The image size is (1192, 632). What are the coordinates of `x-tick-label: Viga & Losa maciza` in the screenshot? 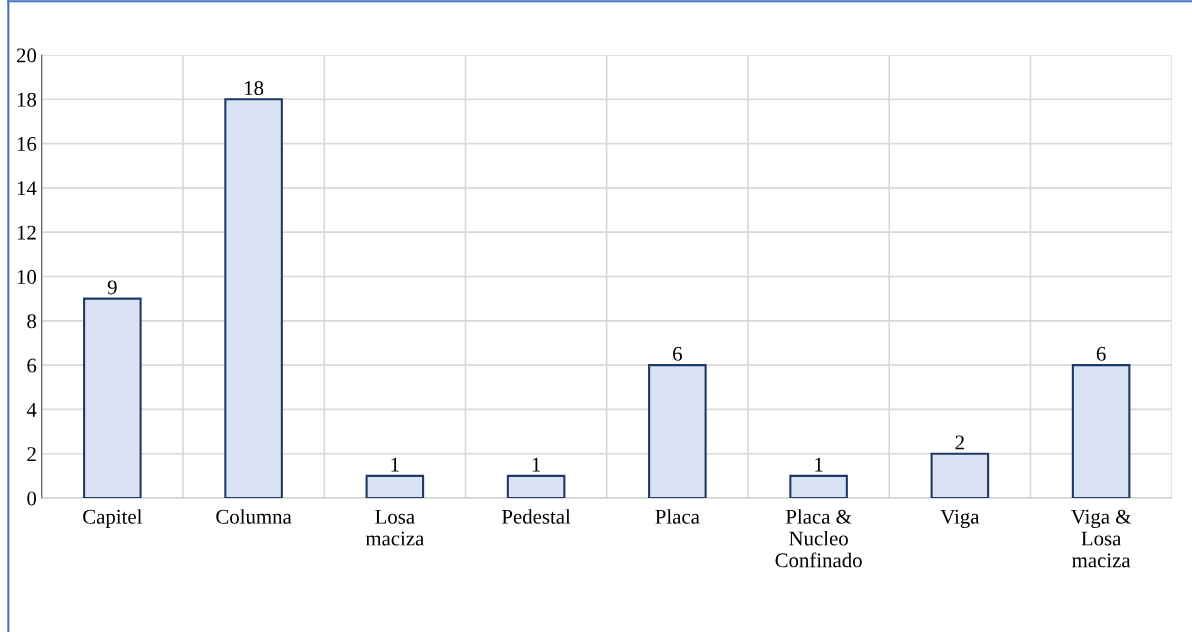 It's located at (1101, 538).